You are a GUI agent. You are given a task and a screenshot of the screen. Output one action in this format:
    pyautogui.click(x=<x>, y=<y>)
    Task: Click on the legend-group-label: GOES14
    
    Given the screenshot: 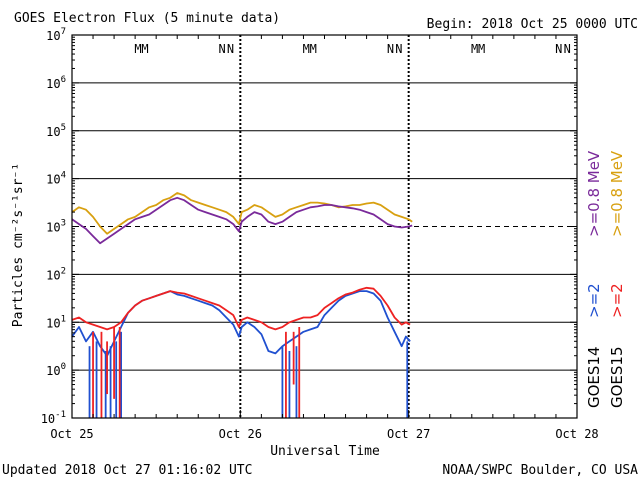 What is the action you would take?
    pyautogui.click(x=594, y=377)
    